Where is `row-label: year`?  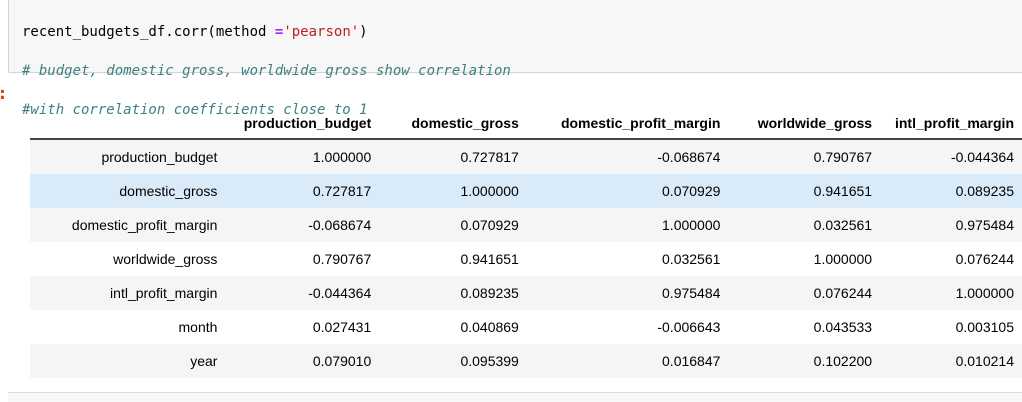 row-label: year is located at coordinates (204, 361).